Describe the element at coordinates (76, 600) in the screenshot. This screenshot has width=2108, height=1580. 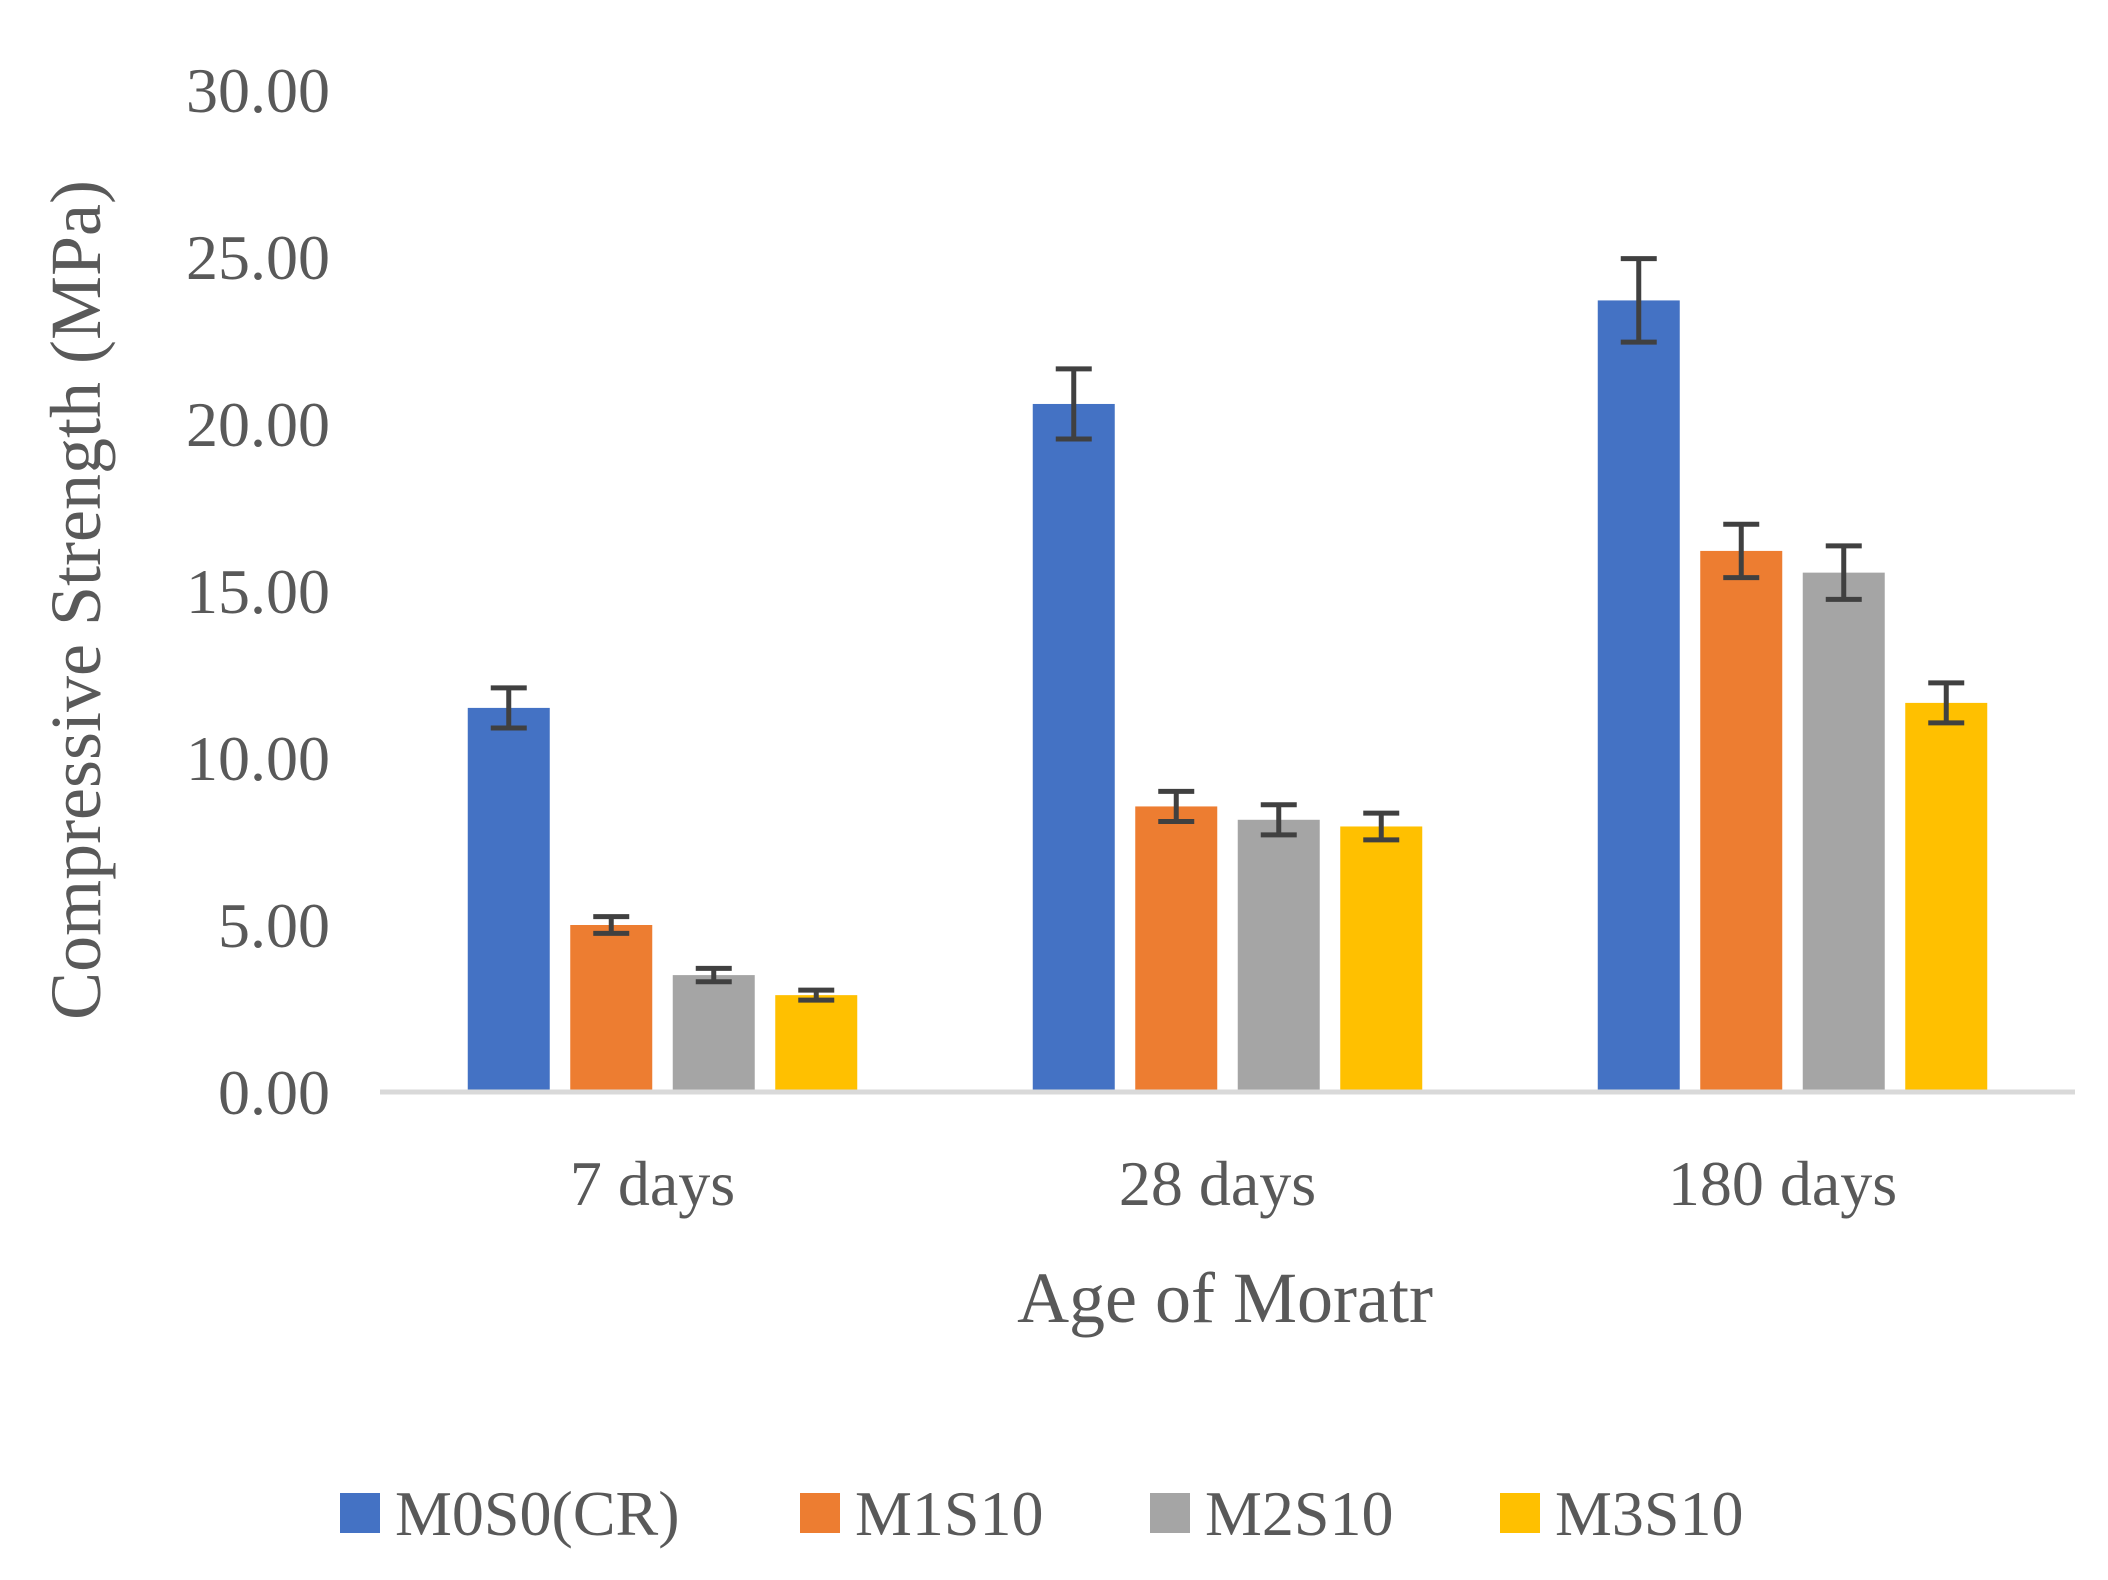
I see `y-axis-title: Compressive Strength (MPa)` at that location.